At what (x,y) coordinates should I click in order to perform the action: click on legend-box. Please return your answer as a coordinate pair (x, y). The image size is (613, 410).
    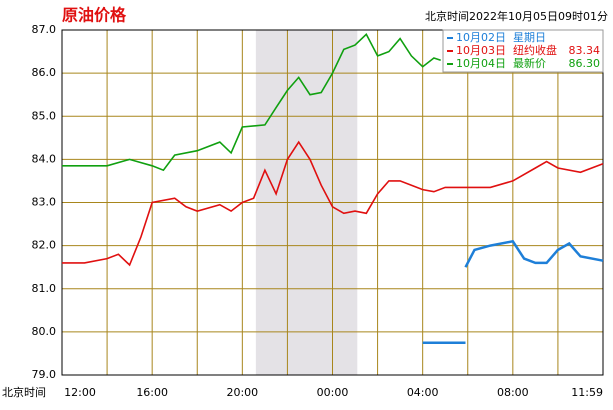
    Looking at the image, I should click on (523, 51).